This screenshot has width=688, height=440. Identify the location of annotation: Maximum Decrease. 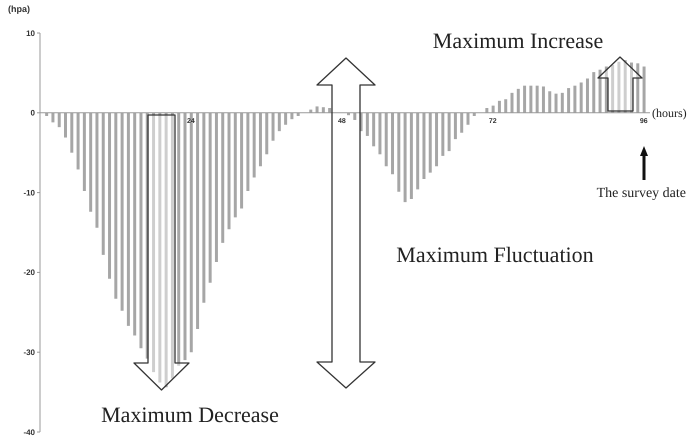
(190, 414).